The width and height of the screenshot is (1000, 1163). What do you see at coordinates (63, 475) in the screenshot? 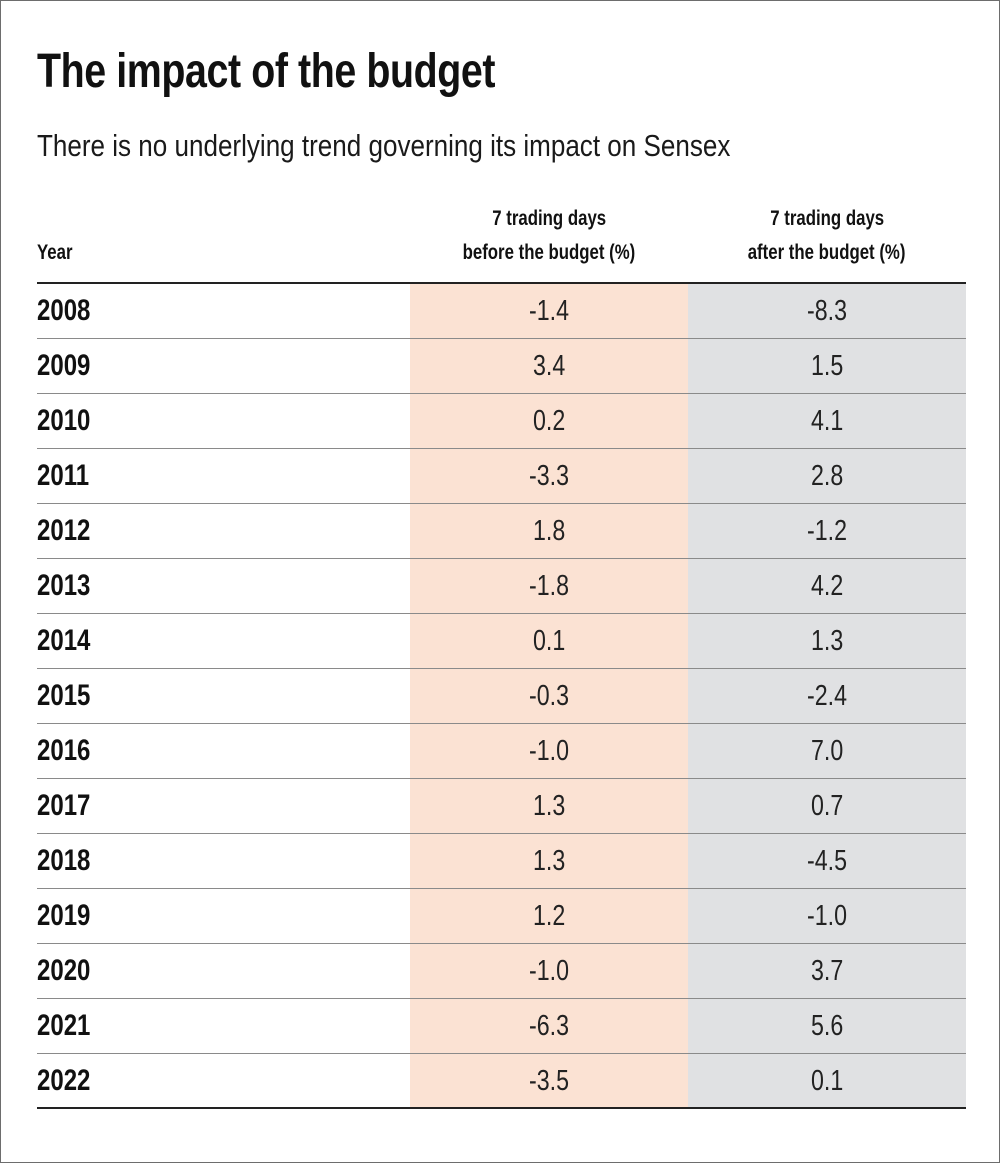
I see `year-cell-text: 2011` at bounding box center [63, 475].